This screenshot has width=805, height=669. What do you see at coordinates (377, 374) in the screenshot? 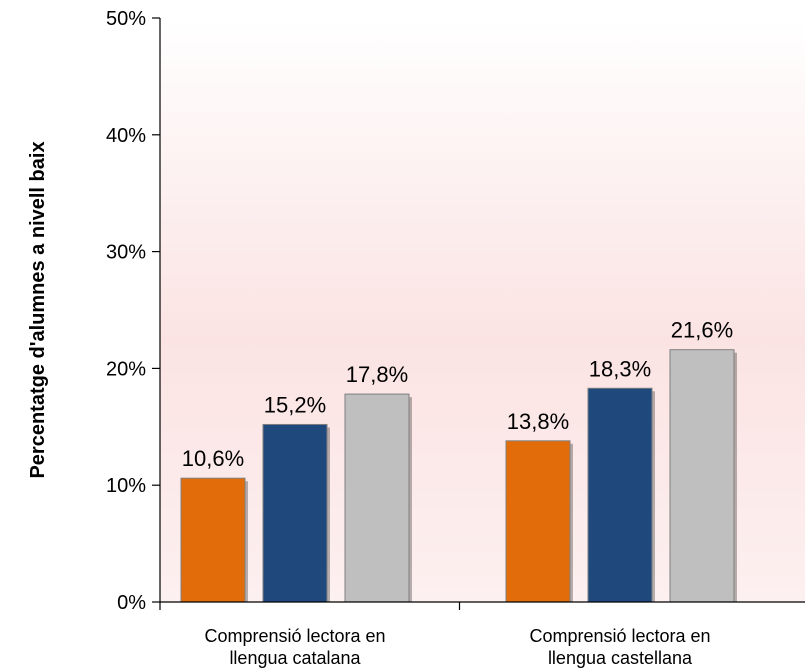
I see `bar-data-label: 17,8%` at bounding box center [377, 374].